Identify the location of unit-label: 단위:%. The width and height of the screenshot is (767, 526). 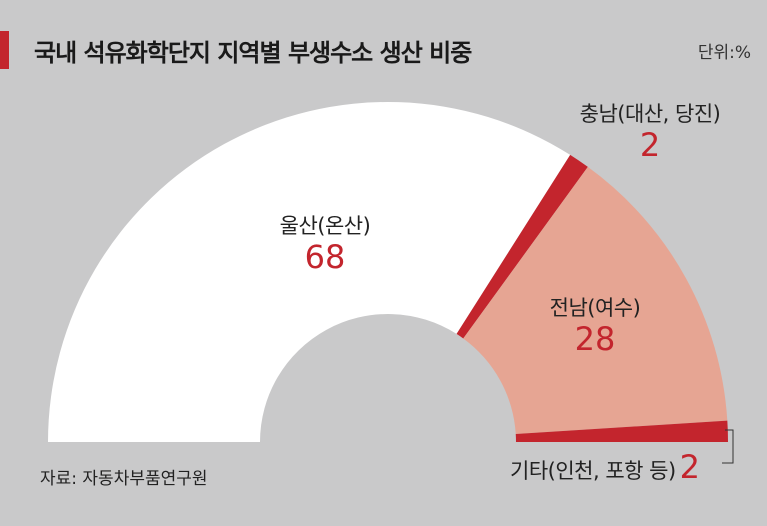
(724, 53).